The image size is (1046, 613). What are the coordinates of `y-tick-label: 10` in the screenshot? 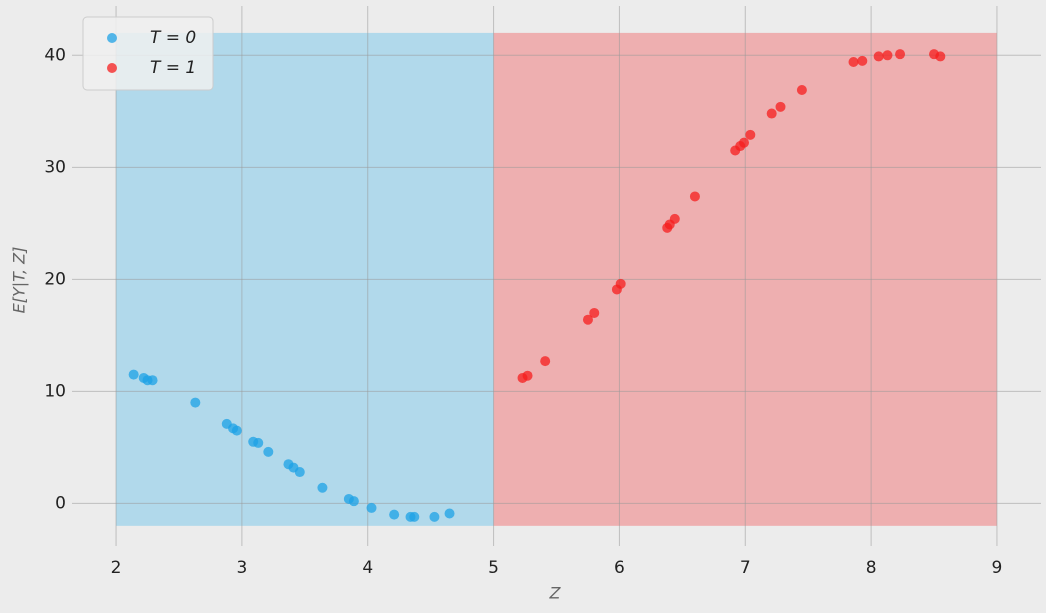 It's located at (55, 391).